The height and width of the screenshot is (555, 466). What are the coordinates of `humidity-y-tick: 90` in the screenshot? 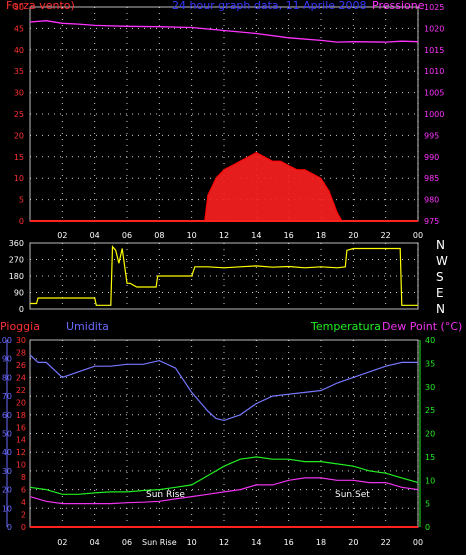 It's located at (7, 359).